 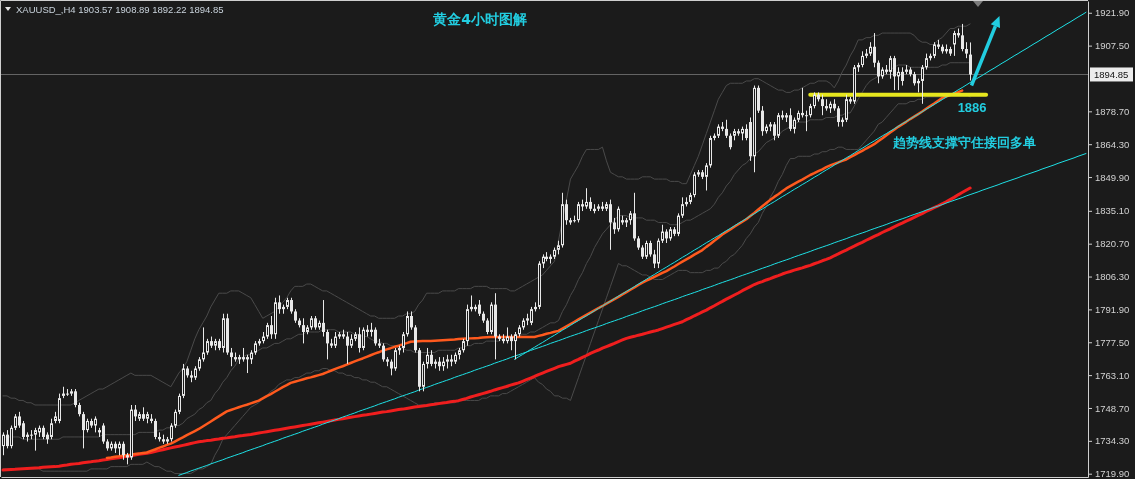 What do you see at coordinates (1112, 177) in the screenshot?
I see `y-tick-label: 1849.90` at bounding box center [1112, 177].